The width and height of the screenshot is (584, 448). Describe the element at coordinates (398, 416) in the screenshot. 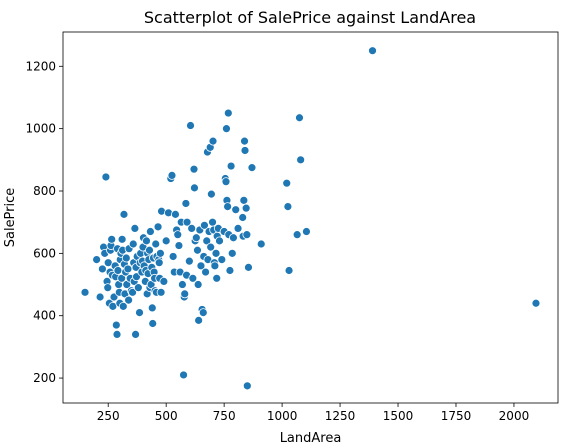

I see `x-tick-label: 1500` at that location.